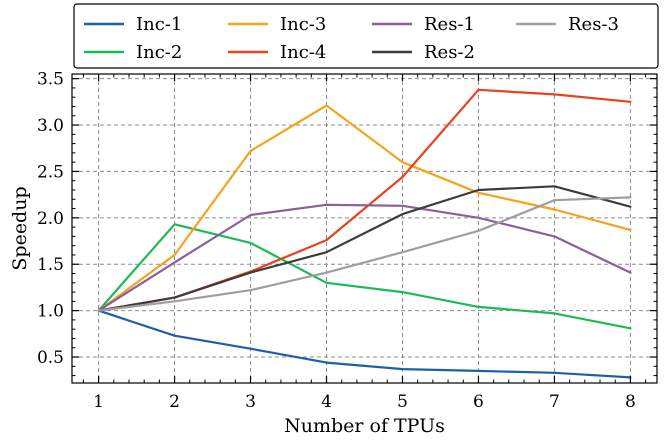  Describe the element at coordinates (478, 402) in the screenshot. I see `x-tick-label: 6` at that location.